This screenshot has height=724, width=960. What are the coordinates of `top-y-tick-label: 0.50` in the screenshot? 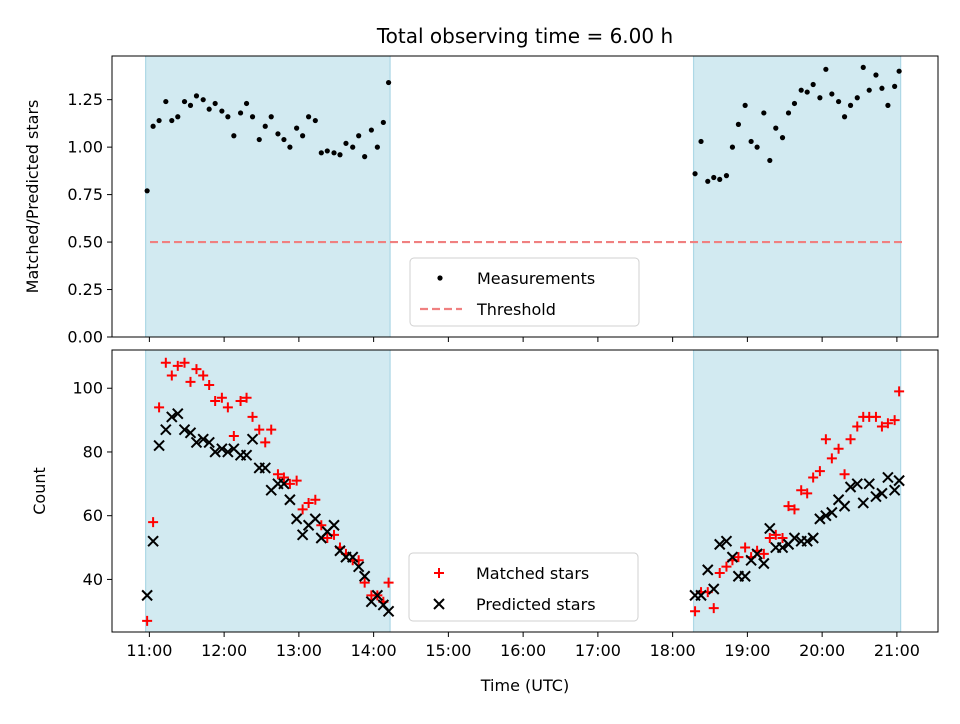 It's located at (85, 242).